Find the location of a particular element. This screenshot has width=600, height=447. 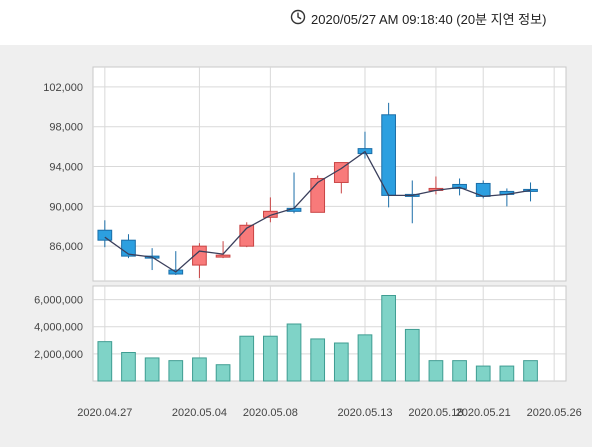

volume-tick-label: 6,000,000 is located at coordinates (58, 301).